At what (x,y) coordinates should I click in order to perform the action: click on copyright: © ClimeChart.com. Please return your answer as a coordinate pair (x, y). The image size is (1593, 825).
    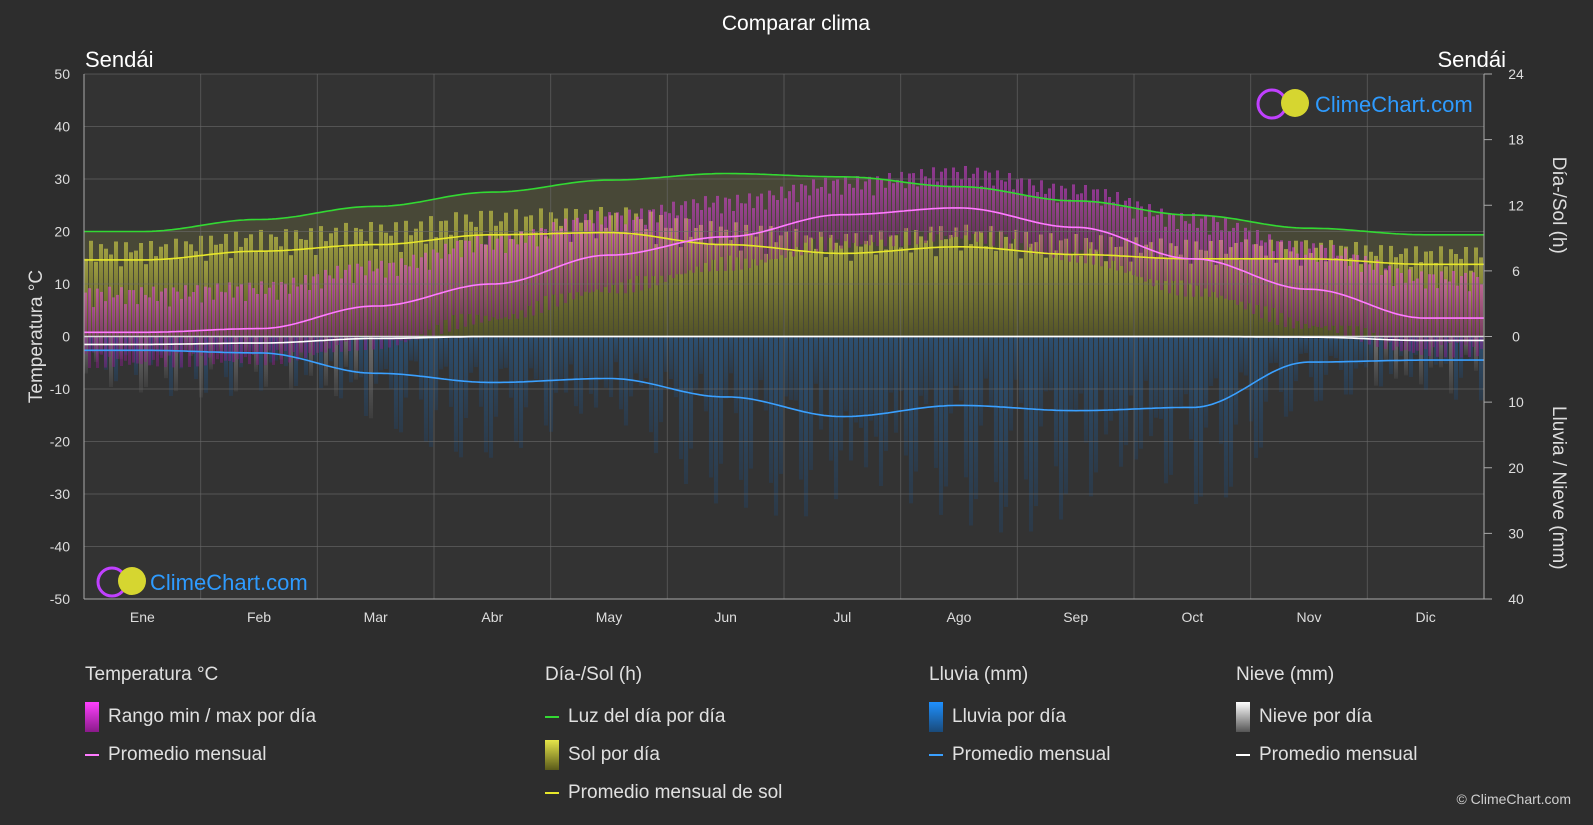
    Looking at the image, I should click on (1513, 799).